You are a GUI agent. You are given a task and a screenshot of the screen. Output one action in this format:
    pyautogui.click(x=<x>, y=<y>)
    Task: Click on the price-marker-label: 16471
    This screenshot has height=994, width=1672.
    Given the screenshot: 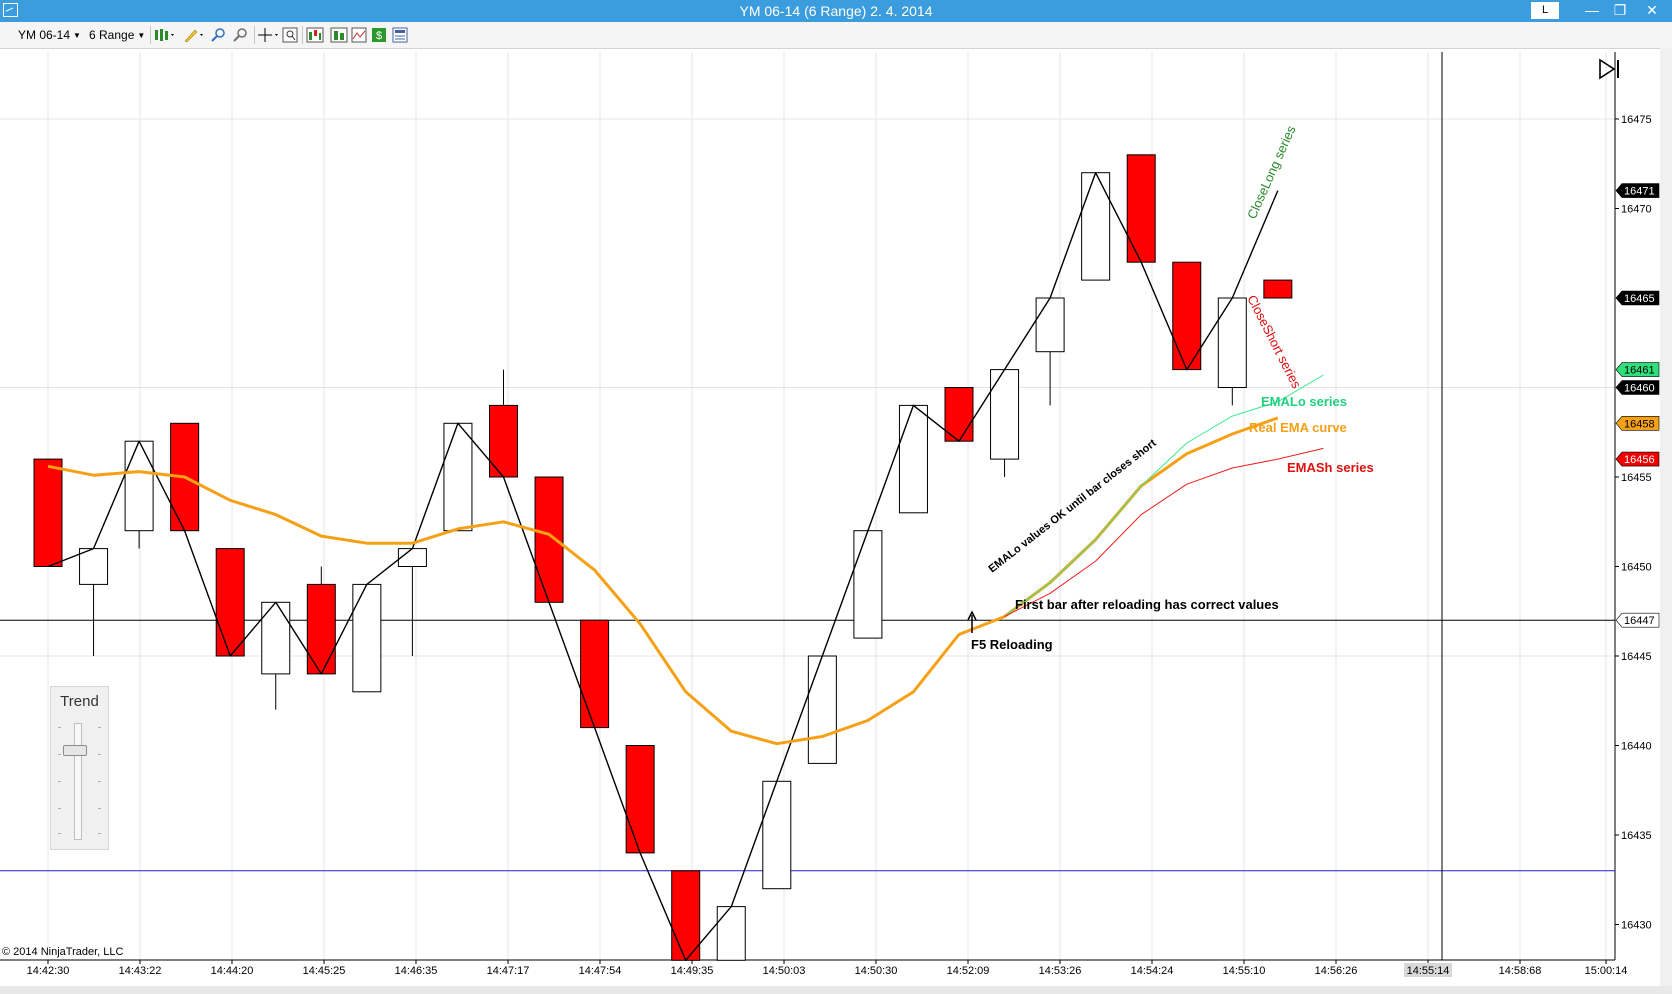 What is the action you would take?
    pyautogui.click(x=1639, y=192)
    